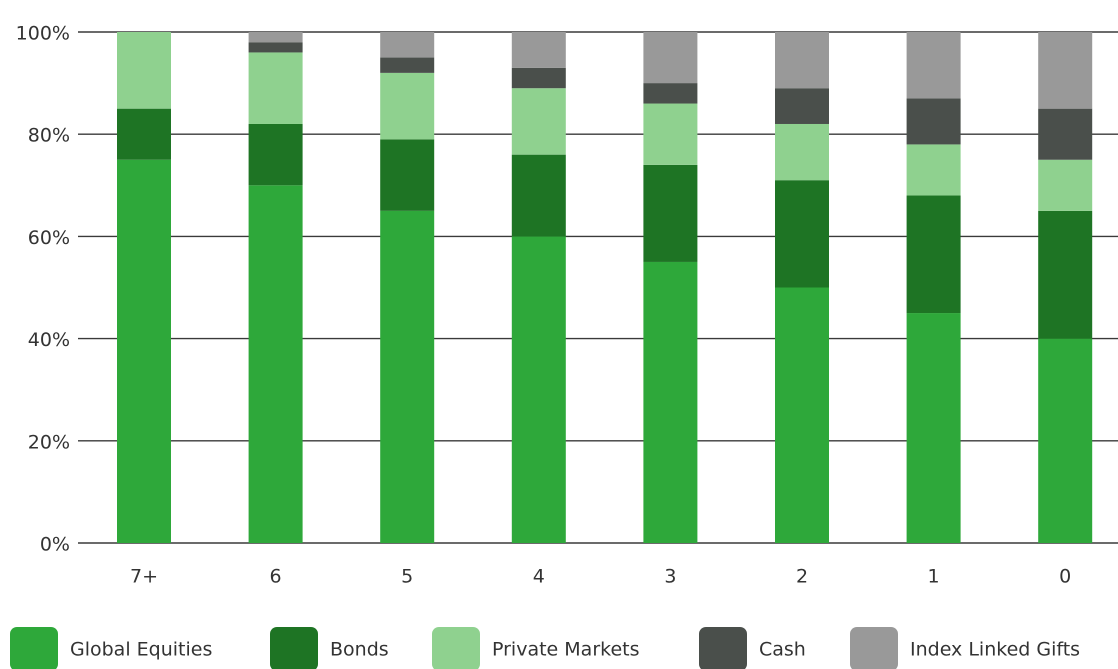 The height and width of the screenshot is (669, 1118). What do you see at coordinates (55, 545) in the screenshot?
I see `y-tick-label: 0%` at bounding box center [55, 545].